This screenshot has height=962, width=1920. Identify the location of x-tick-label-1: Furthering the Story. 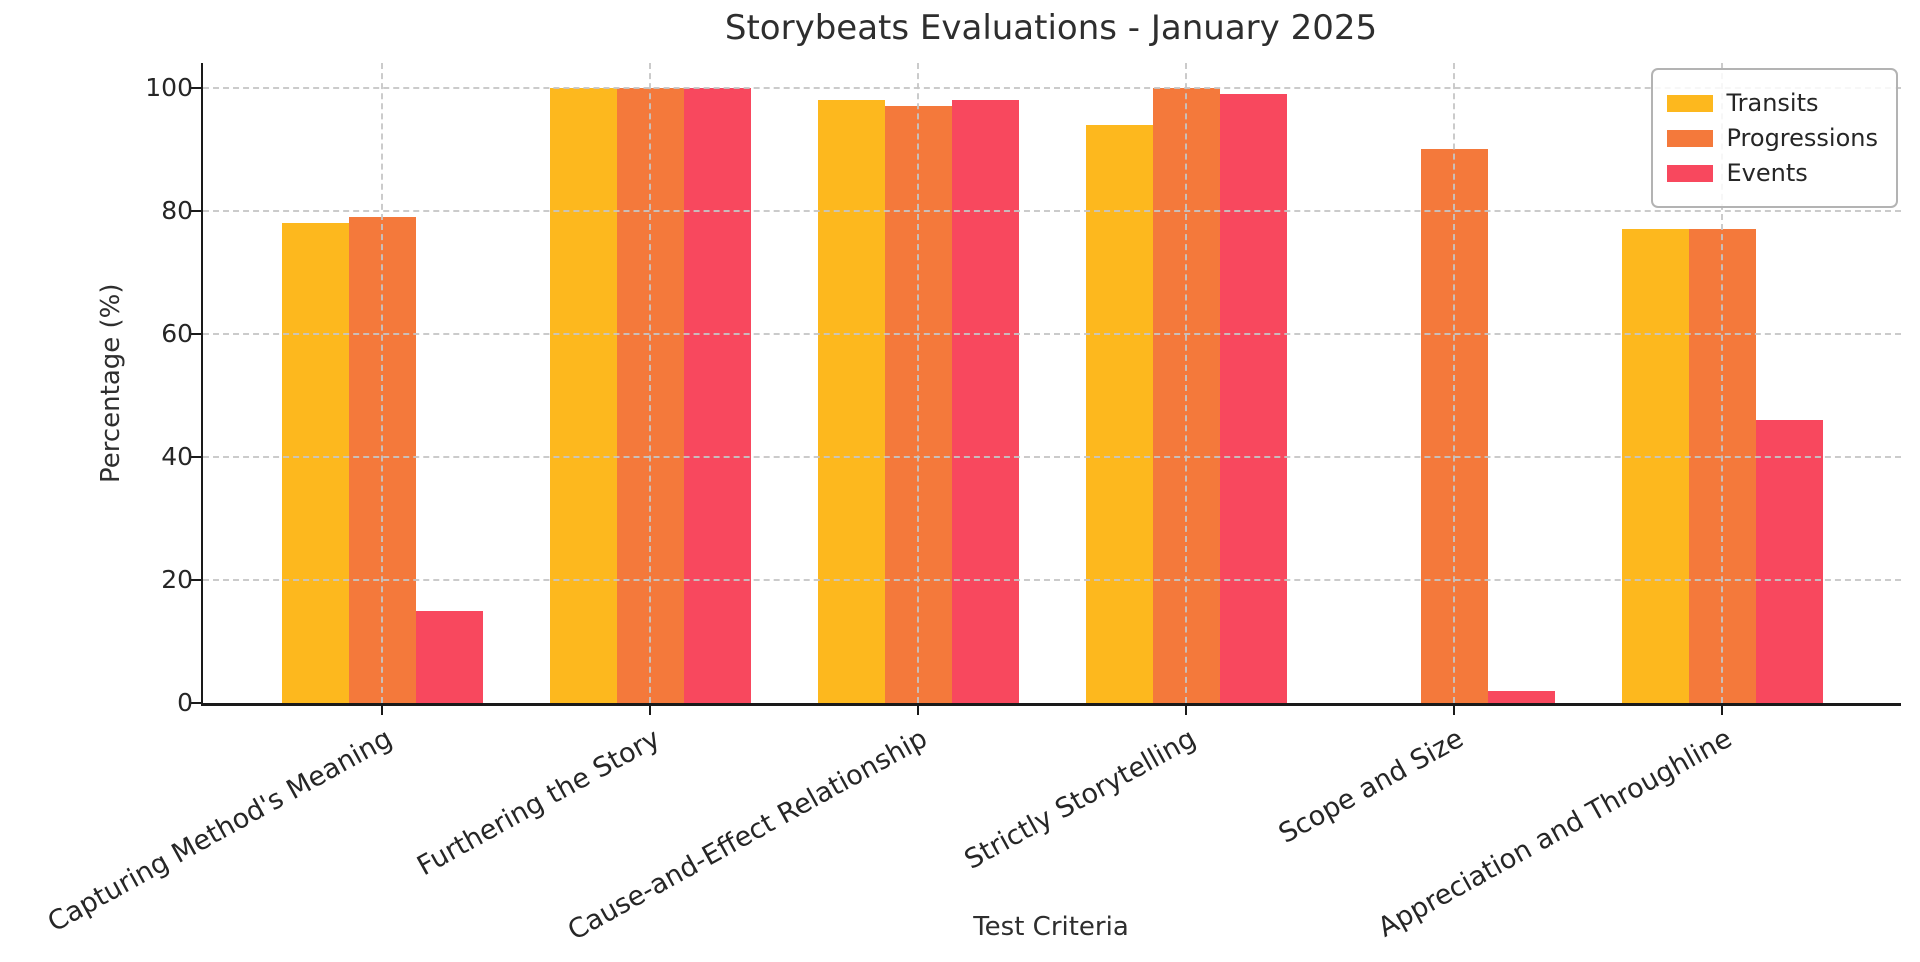
(538, 803).